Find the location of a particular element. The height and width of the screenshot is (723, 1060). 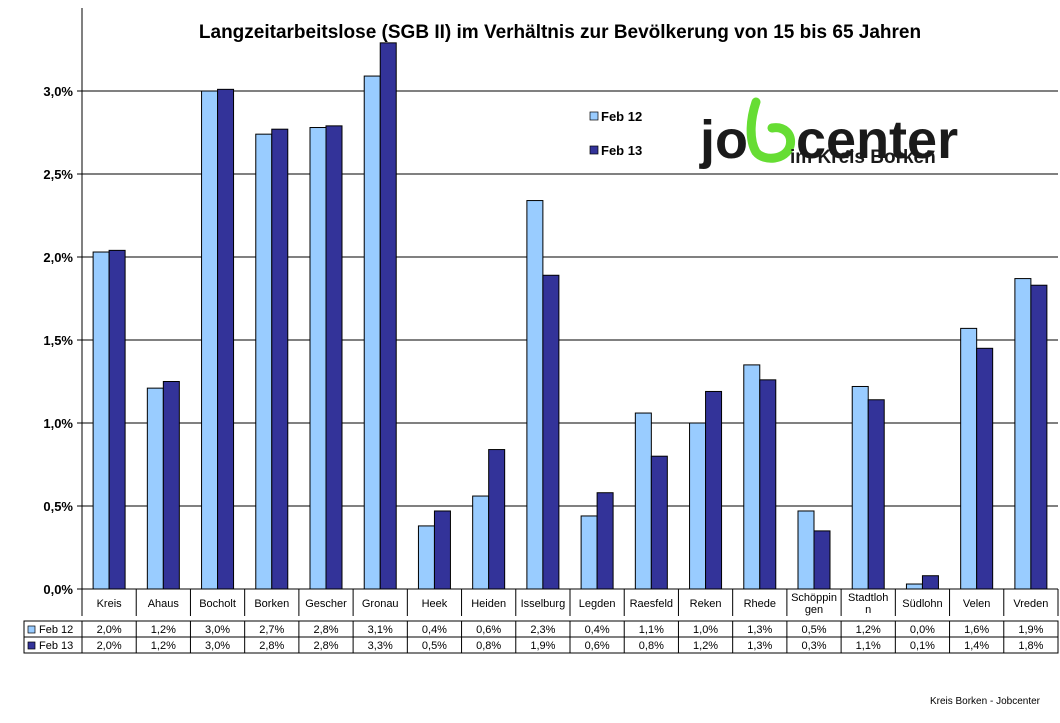

category-label: Südlohn is located at coordinates (922, 604).